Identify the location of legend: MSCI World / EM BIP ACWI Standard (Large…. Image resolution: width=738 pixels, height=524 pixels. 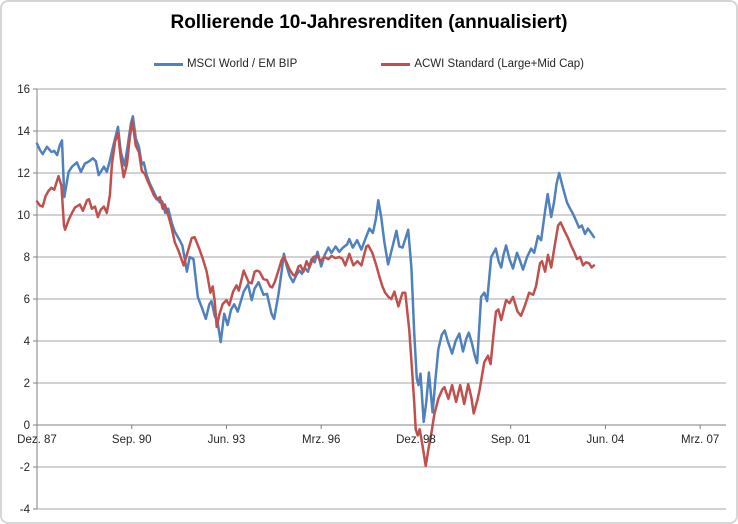
(369, 64).